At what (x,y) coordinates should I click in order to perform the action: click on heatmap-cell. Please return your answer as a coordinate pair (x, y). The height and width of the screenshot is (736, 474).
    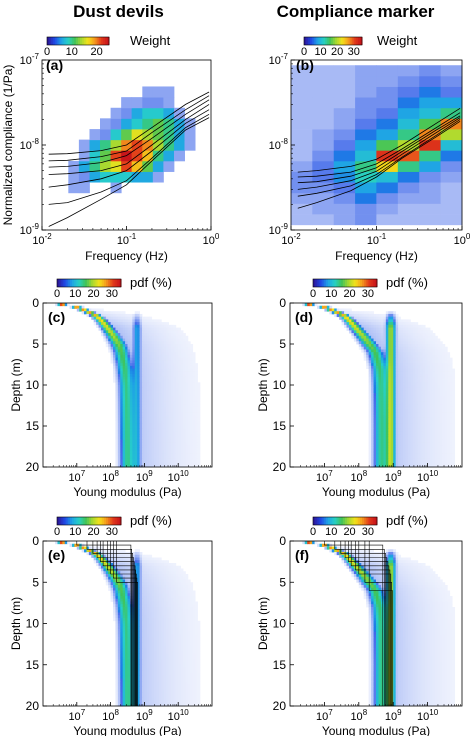
    Looking at the image, I should click on (387, 103).